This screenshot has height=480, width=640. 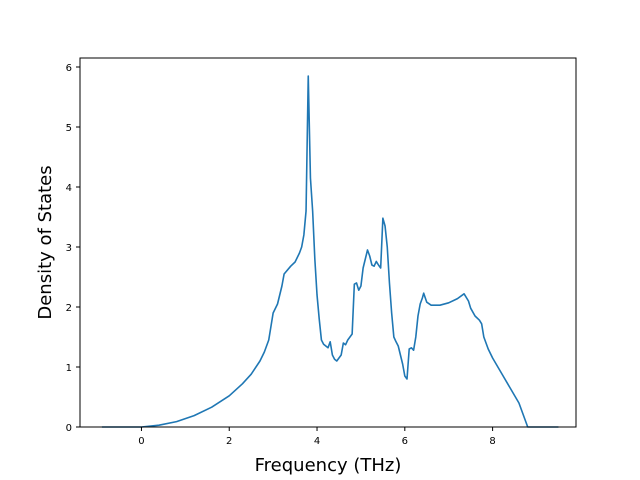 What do you see at coordinates (69, 428) in the screenshot?
I see `y-tick-label: 0` at bounding box center [69, 428].